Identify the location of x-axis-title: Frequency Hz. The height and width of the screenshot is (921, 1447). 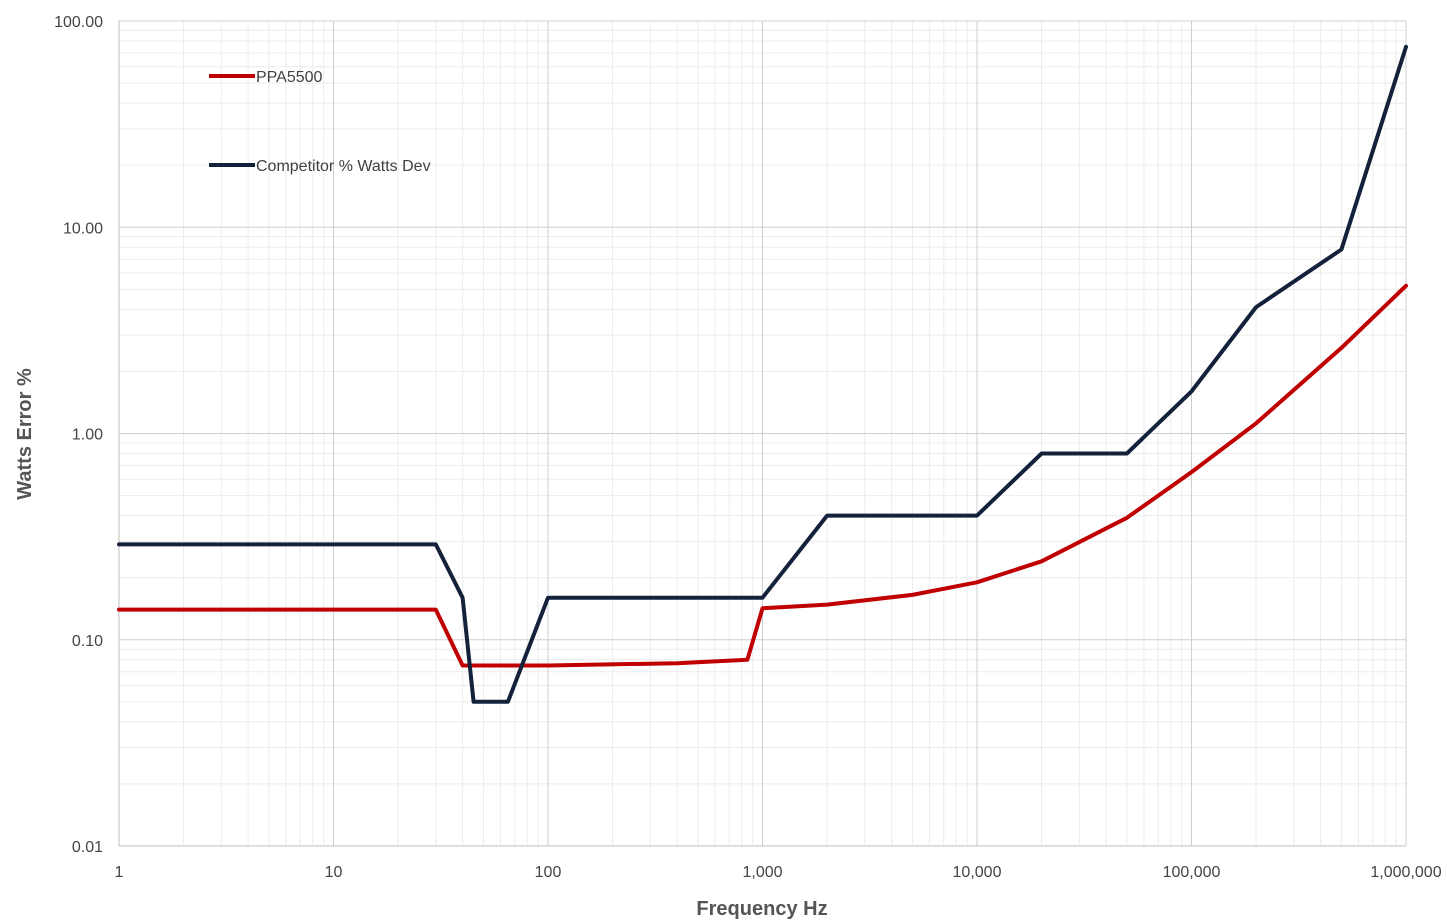
(761, 909).